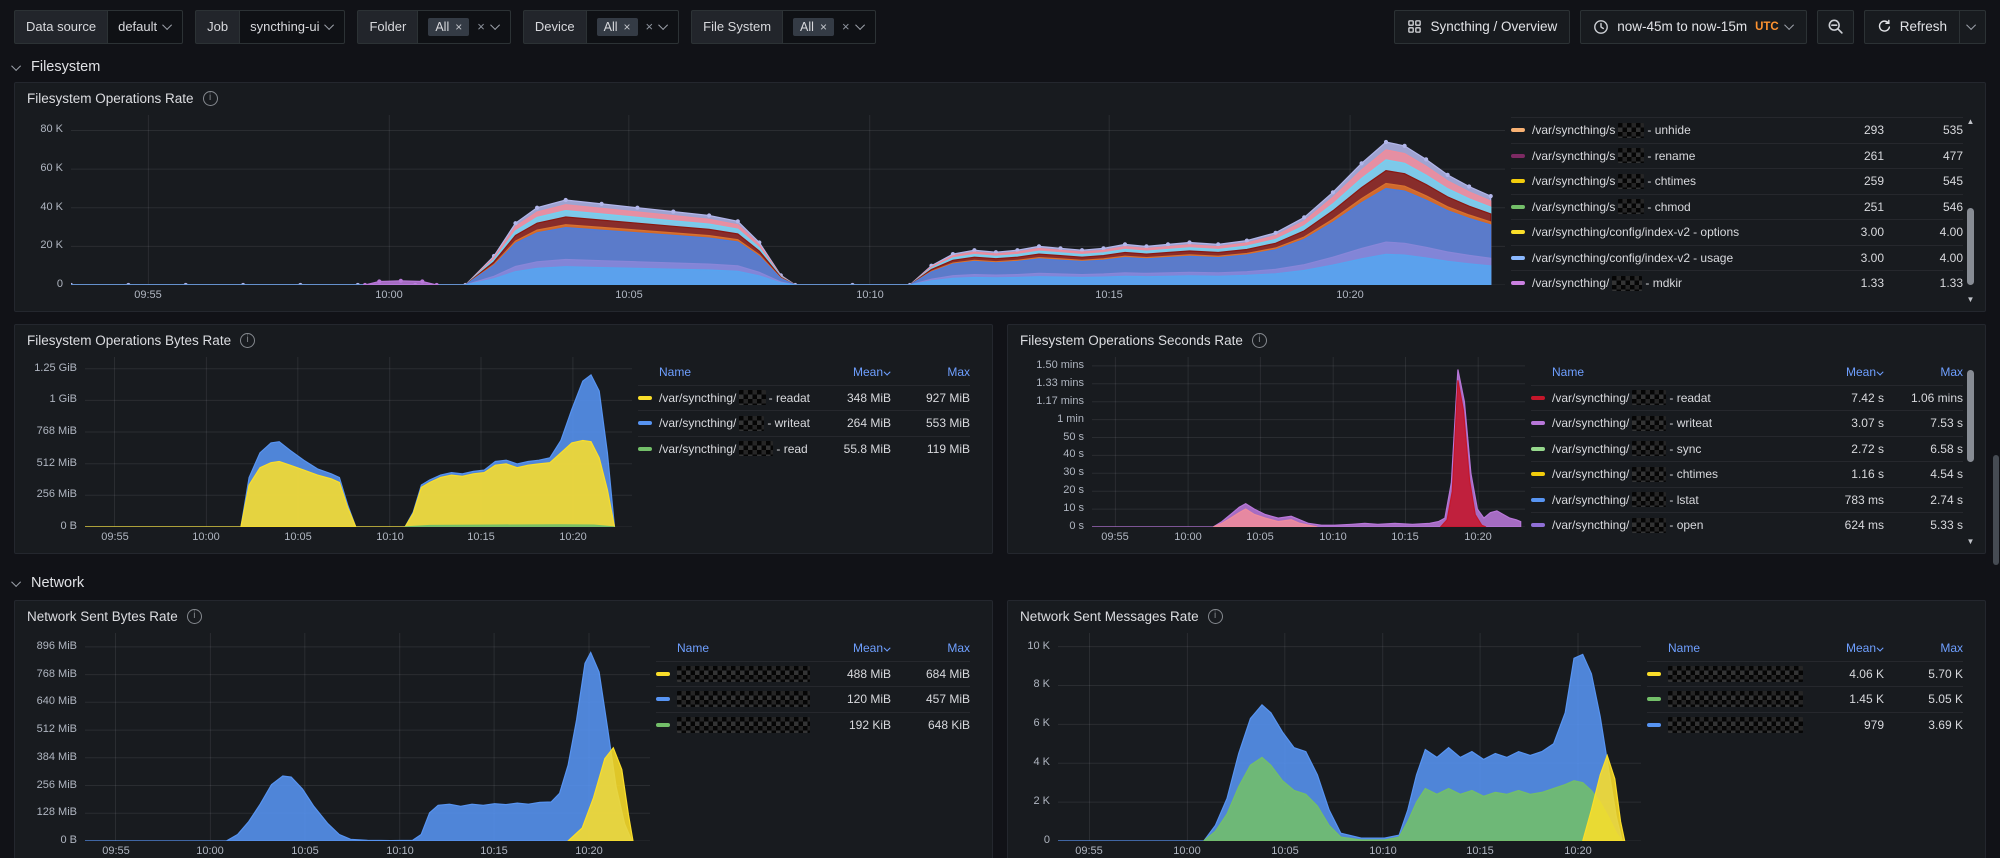 This screenshot has width=2000, height=858. I want to click on legend-row: 192 KiB 648 KiB, so click(813, 724).